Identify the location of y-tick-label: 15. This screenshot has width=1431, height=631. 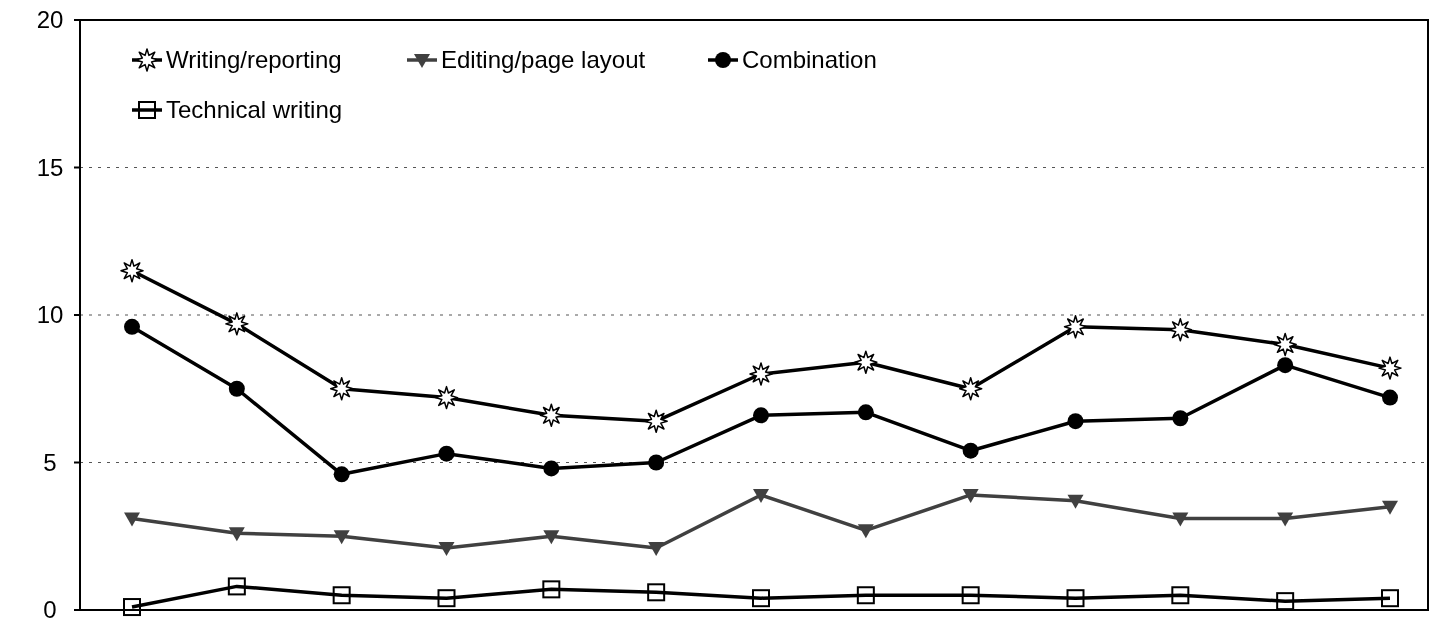
(50, 167).